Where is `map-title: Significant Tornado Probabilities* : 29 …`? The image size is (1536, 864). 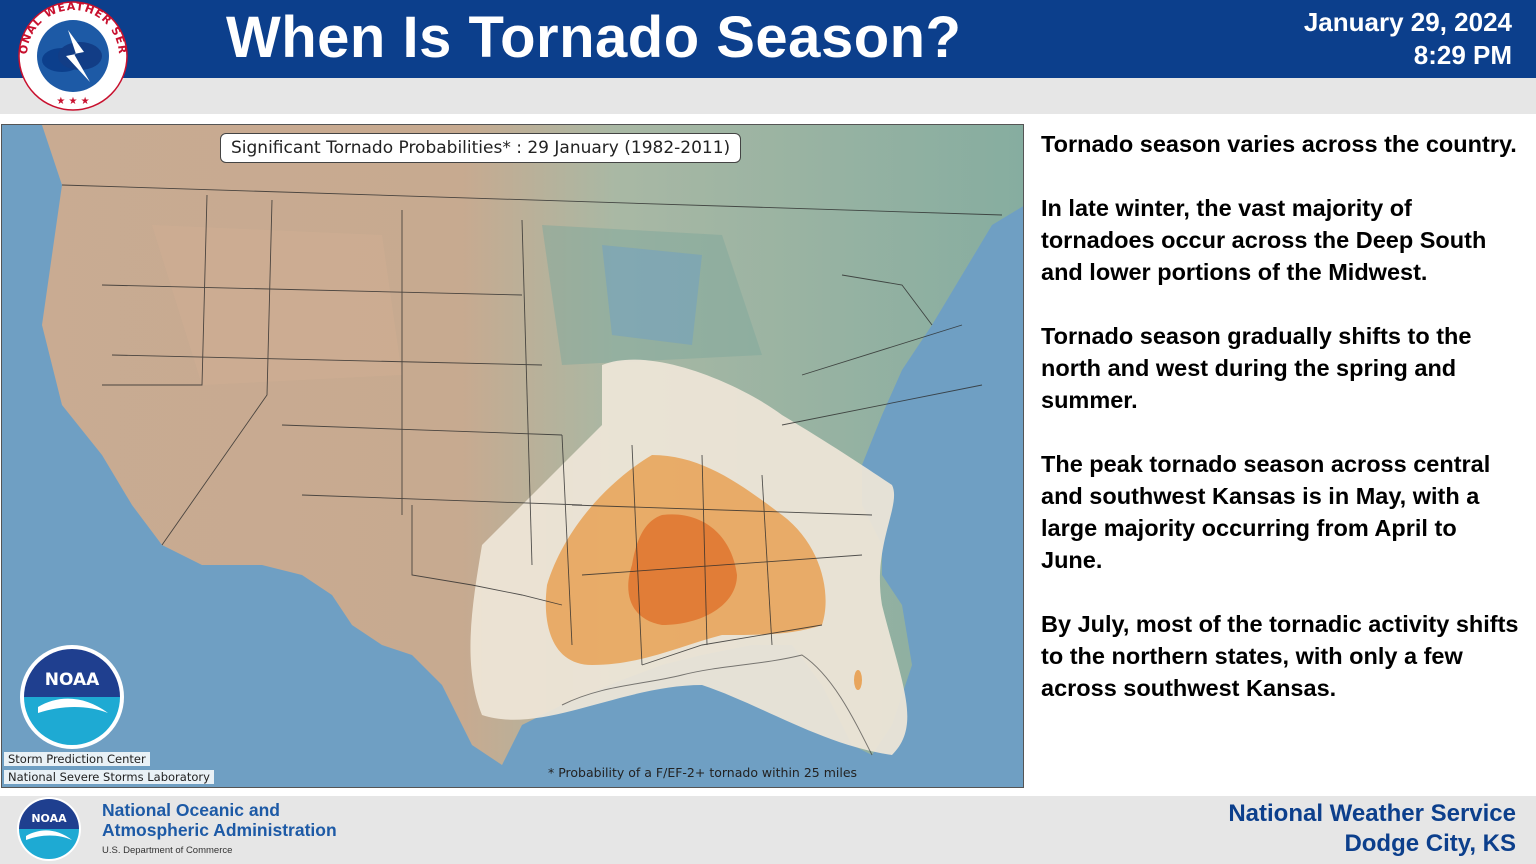 map-title: Significant Tornado Probabilities* : 29 … is located at coordinates (481, 148).